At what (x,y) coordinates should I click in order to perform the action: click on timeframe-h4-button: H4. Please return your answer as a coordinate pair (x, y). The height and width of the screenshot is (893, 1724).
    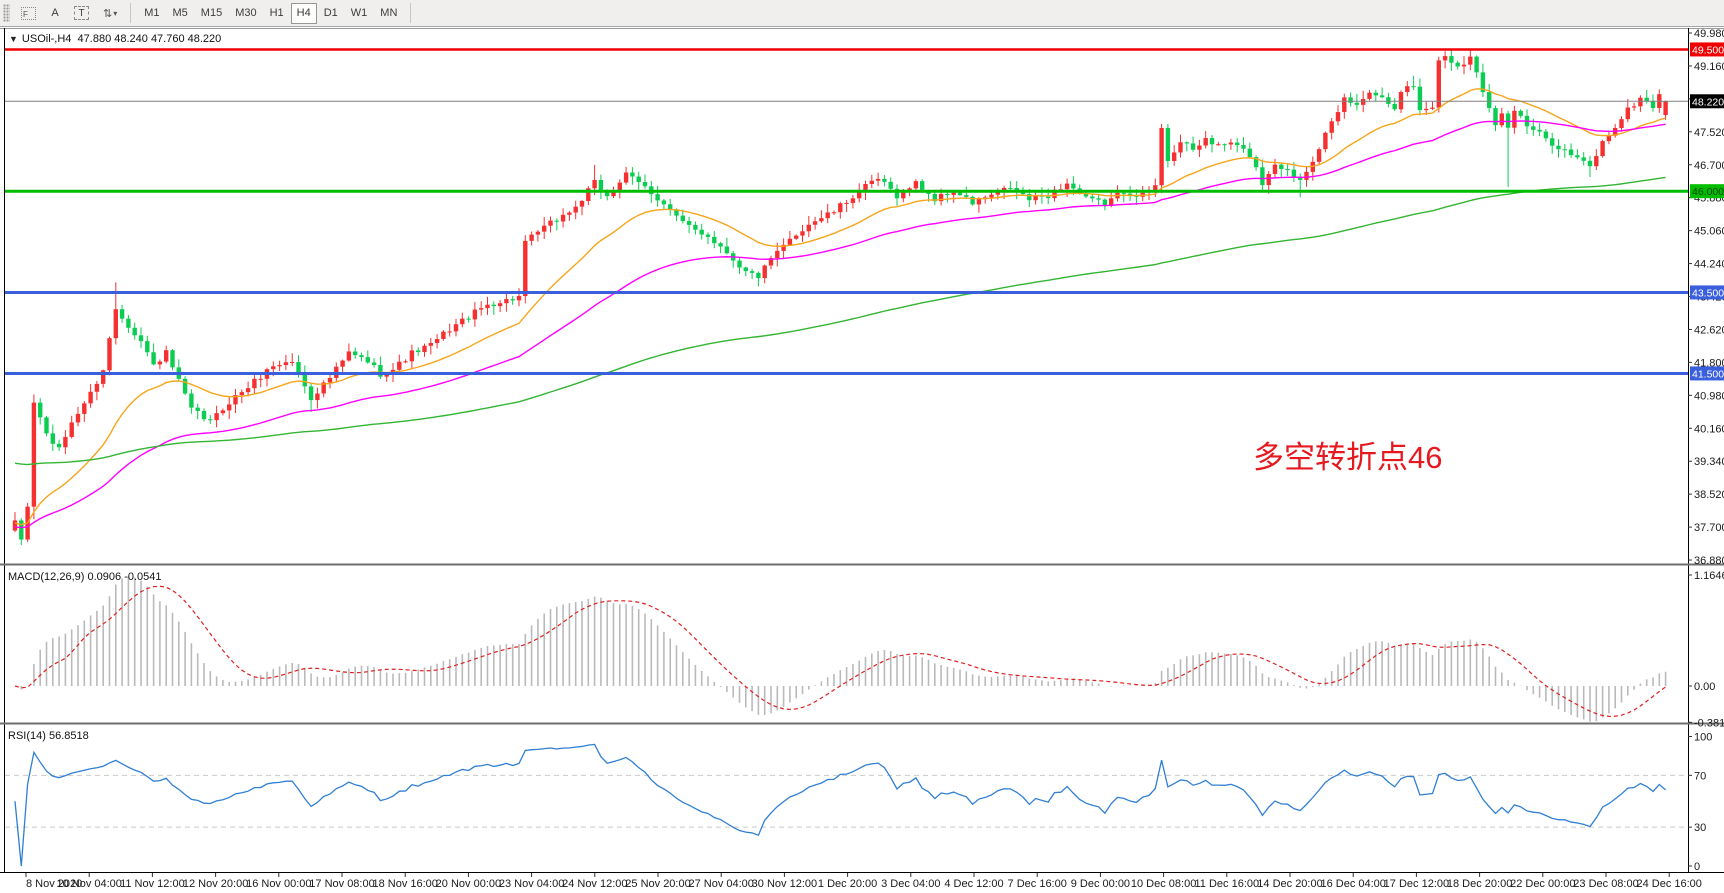
    Looking at the image, I should click on (303, 13).